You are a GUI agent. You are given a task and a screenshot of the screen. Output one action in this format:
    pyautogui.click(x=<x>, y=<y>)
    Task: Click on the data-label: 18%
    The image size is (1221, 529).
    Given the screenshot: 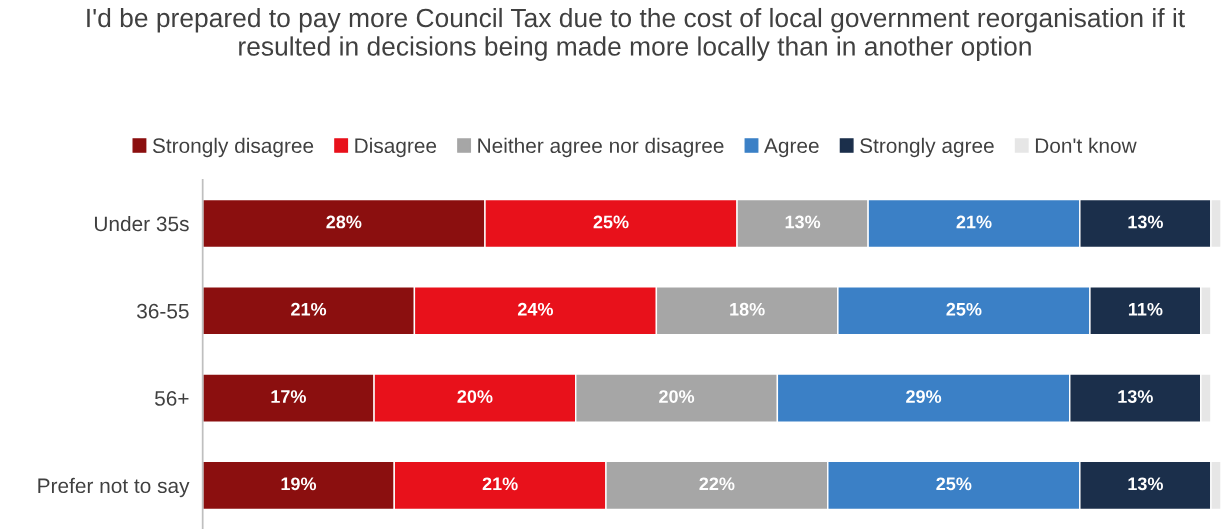 What is the action you would take?
    pyautogui.click(x=747, y=309)
    